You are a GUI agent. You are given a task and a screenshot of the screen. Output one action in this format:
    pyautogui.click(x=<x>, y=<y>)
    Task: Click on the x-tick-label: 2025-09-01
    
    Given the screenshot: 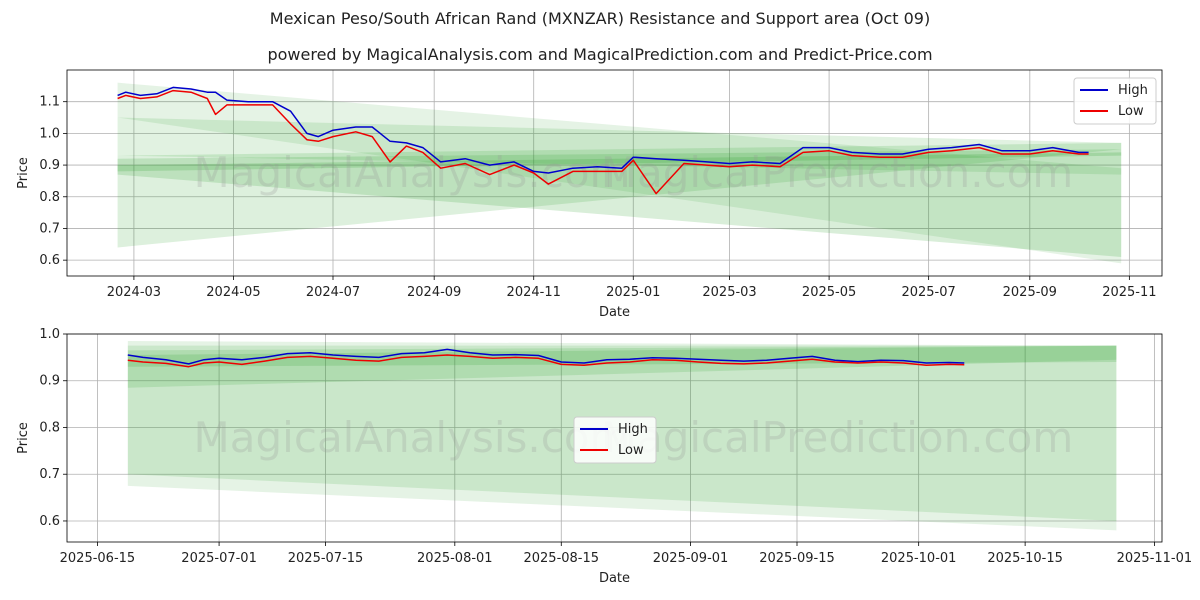 What is the action you would take?
    pyautogui.click(x=691, y=558)
    